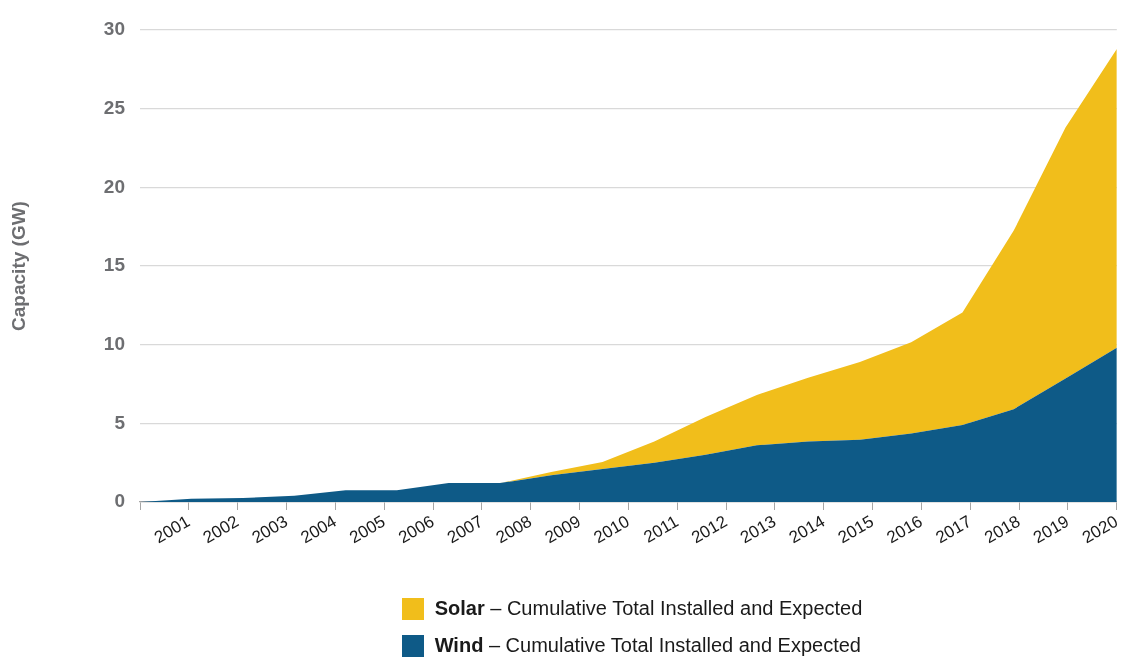  I want to click on y-tick-label: 0, so click(119, 501).